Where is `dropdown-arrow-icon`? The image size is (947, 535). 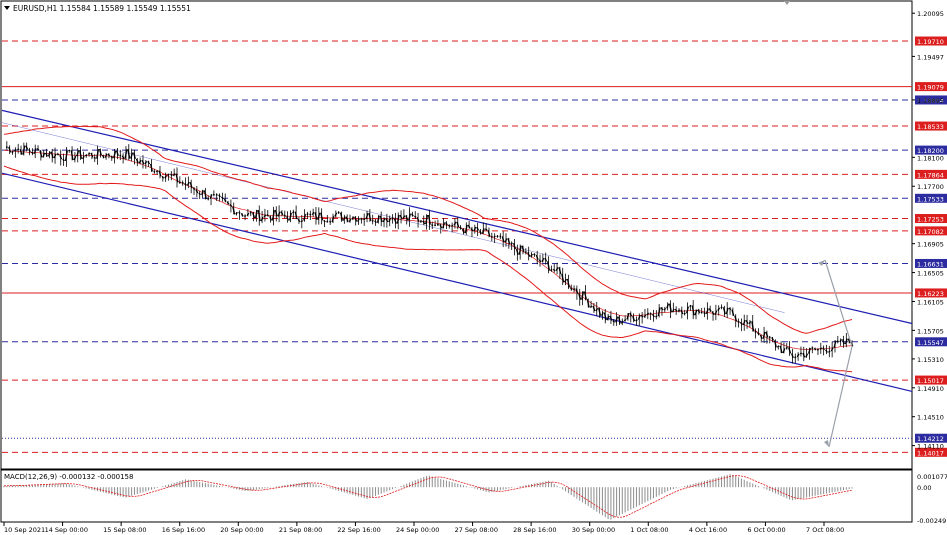
dropdown-arrow-icon is located at coordinates (7, 8).